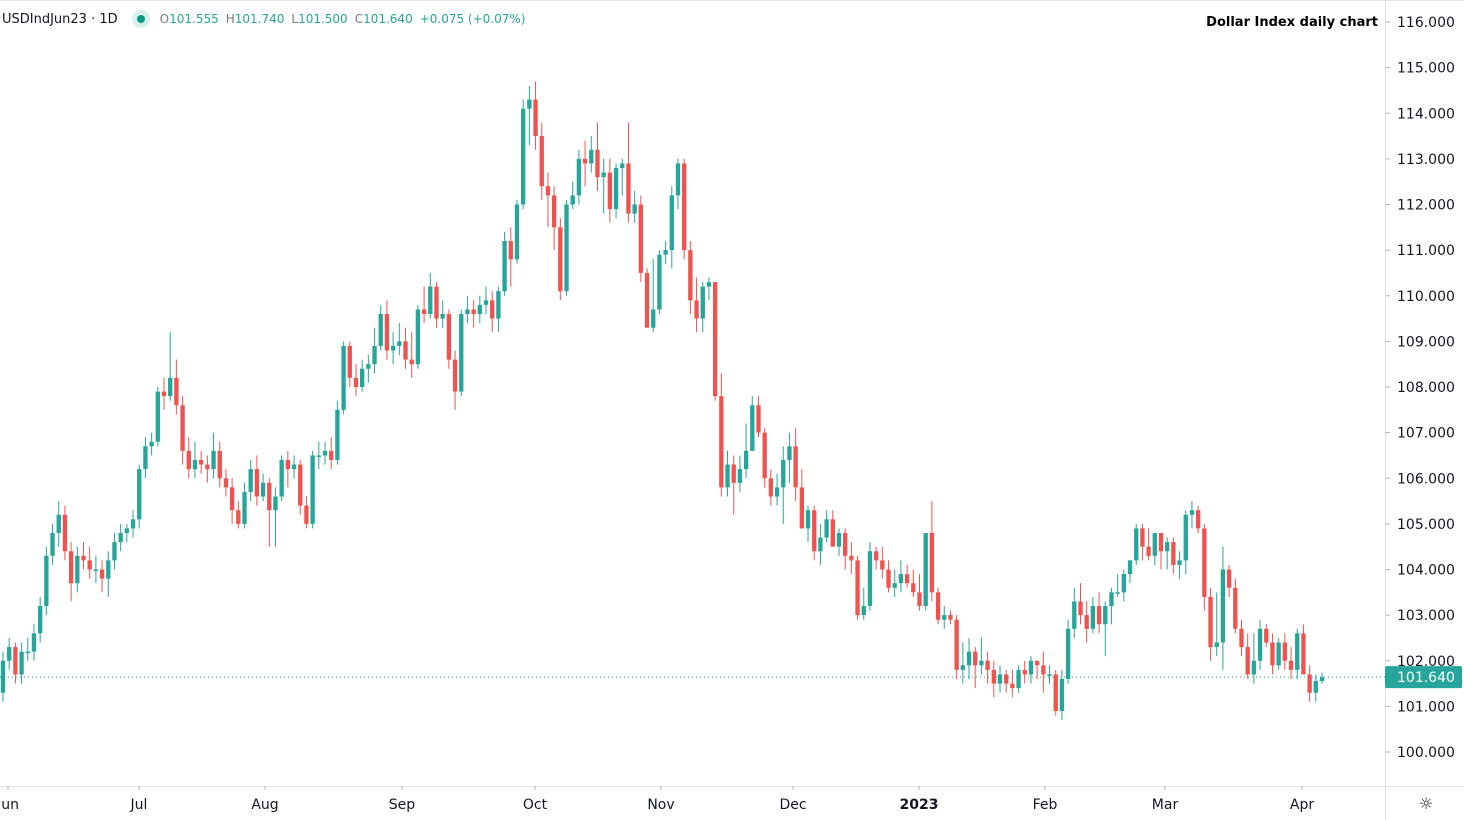 This screenshot has width=1464, height=820. What do you see at coordinates (60, 19) in the screenshot?
I see `symbol-name: USDIndJun23 · 1D` at bounding box center [60, 19].